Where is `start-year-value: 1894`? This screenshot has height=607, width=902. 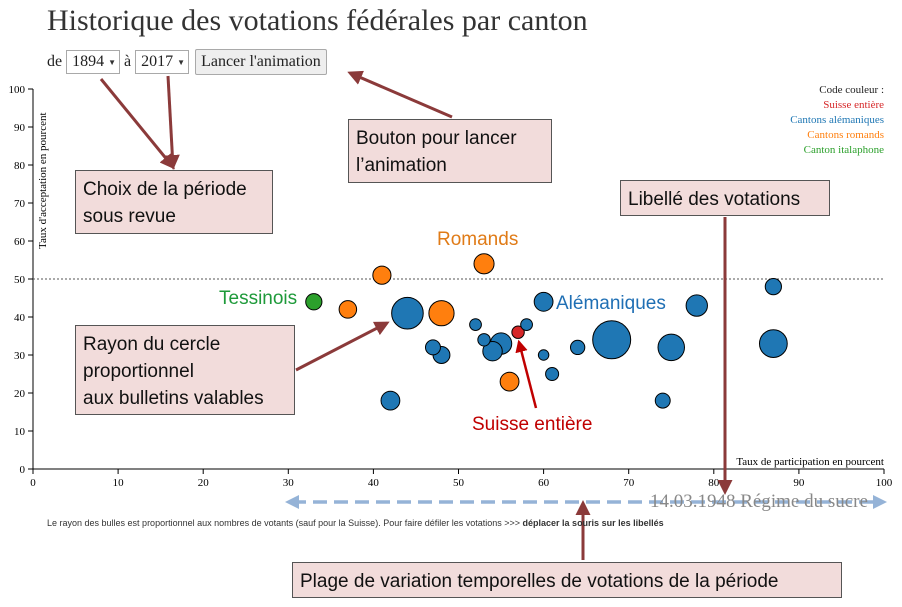 start-year-value: 1894 is located at coordinates (88, 61).